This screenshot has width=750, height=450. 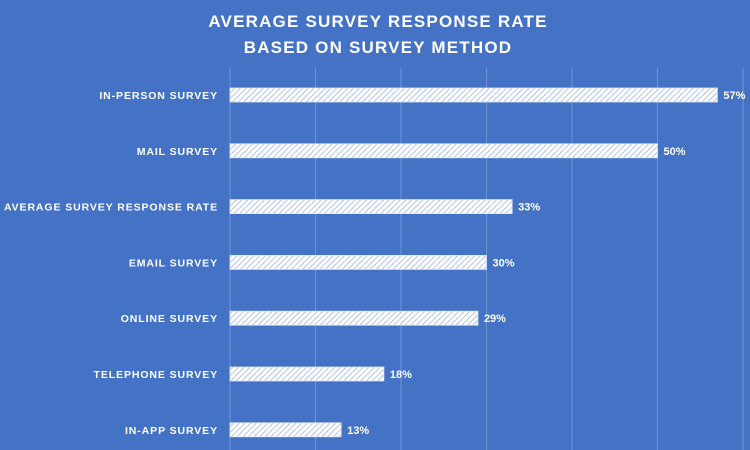 I want to click on bar-group: TELEPHONE SURVEY 18%, so click(x=253, y=374).